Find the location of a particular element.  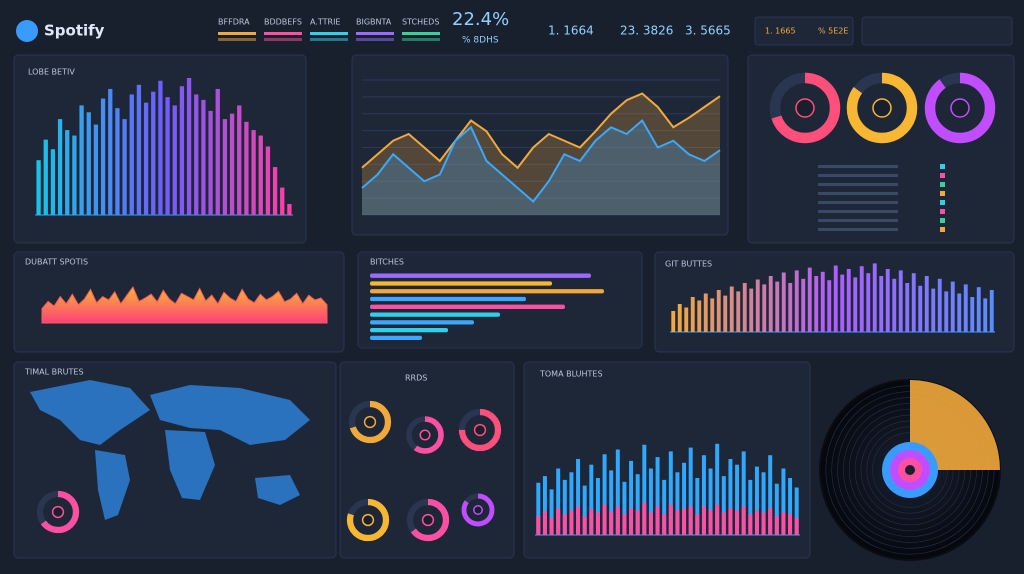

legend-label: BIGBNTA is located at coordinates (374, 22).